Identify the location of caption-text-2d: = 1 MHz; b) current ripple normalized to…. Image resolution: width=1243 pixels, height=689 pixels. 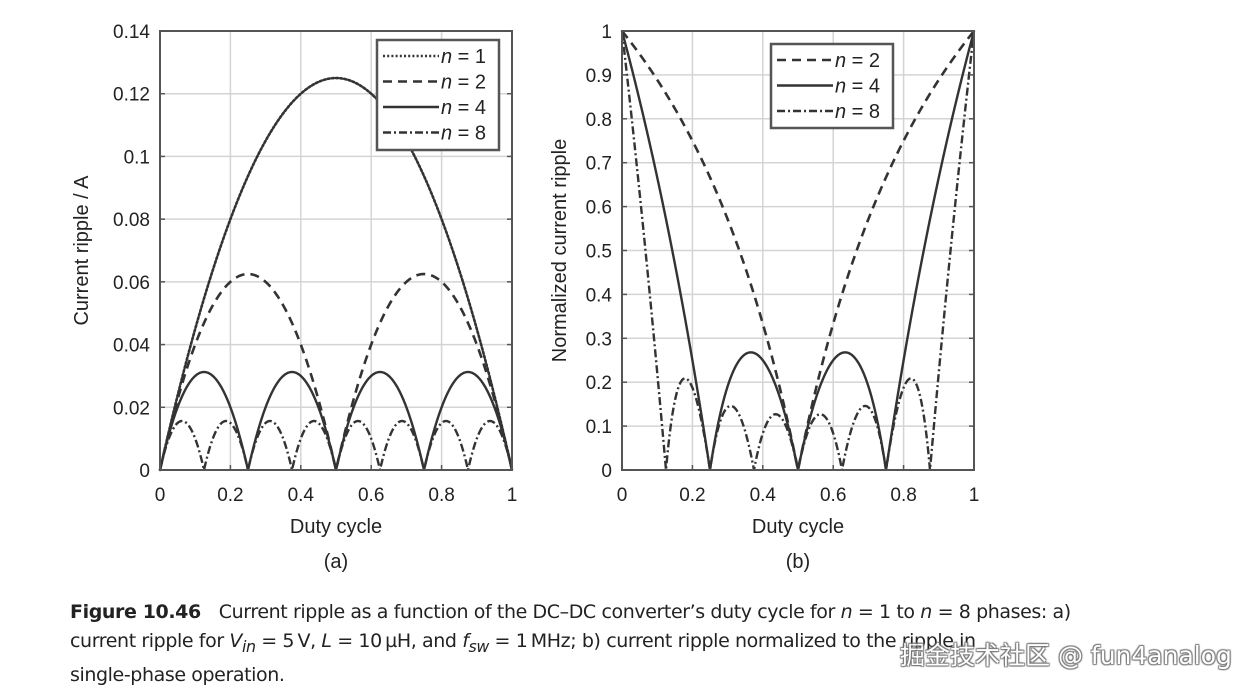
(732, 640).